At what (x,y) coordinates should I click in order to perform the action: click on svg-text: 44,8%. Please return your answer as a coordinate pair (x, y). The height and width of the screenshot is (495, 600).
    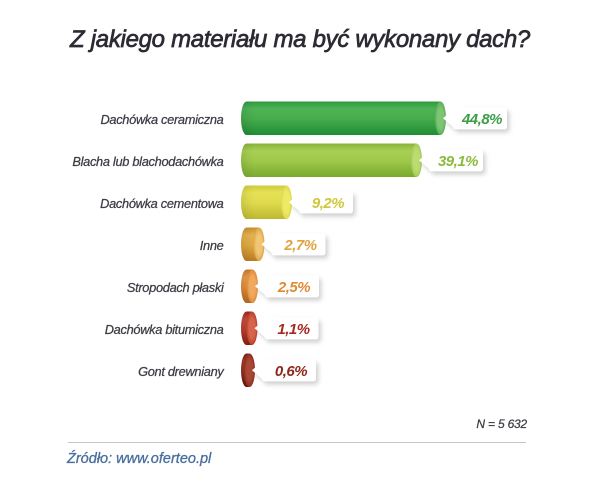
    Looking at the image, I should click on (481, 119).